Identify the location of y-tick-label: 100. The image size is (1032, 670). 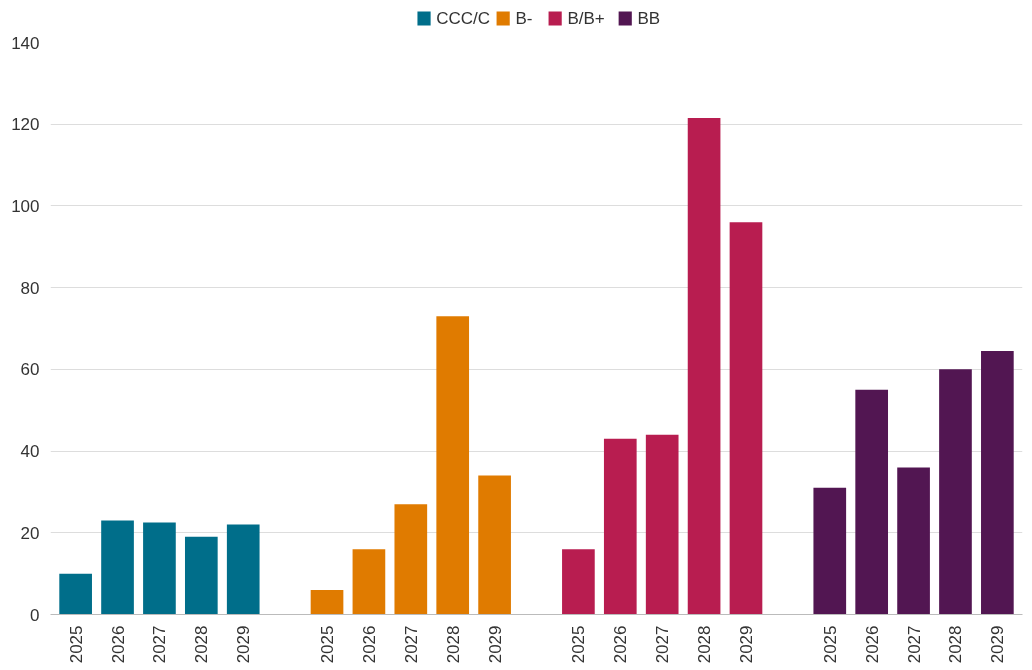
(25, 206).